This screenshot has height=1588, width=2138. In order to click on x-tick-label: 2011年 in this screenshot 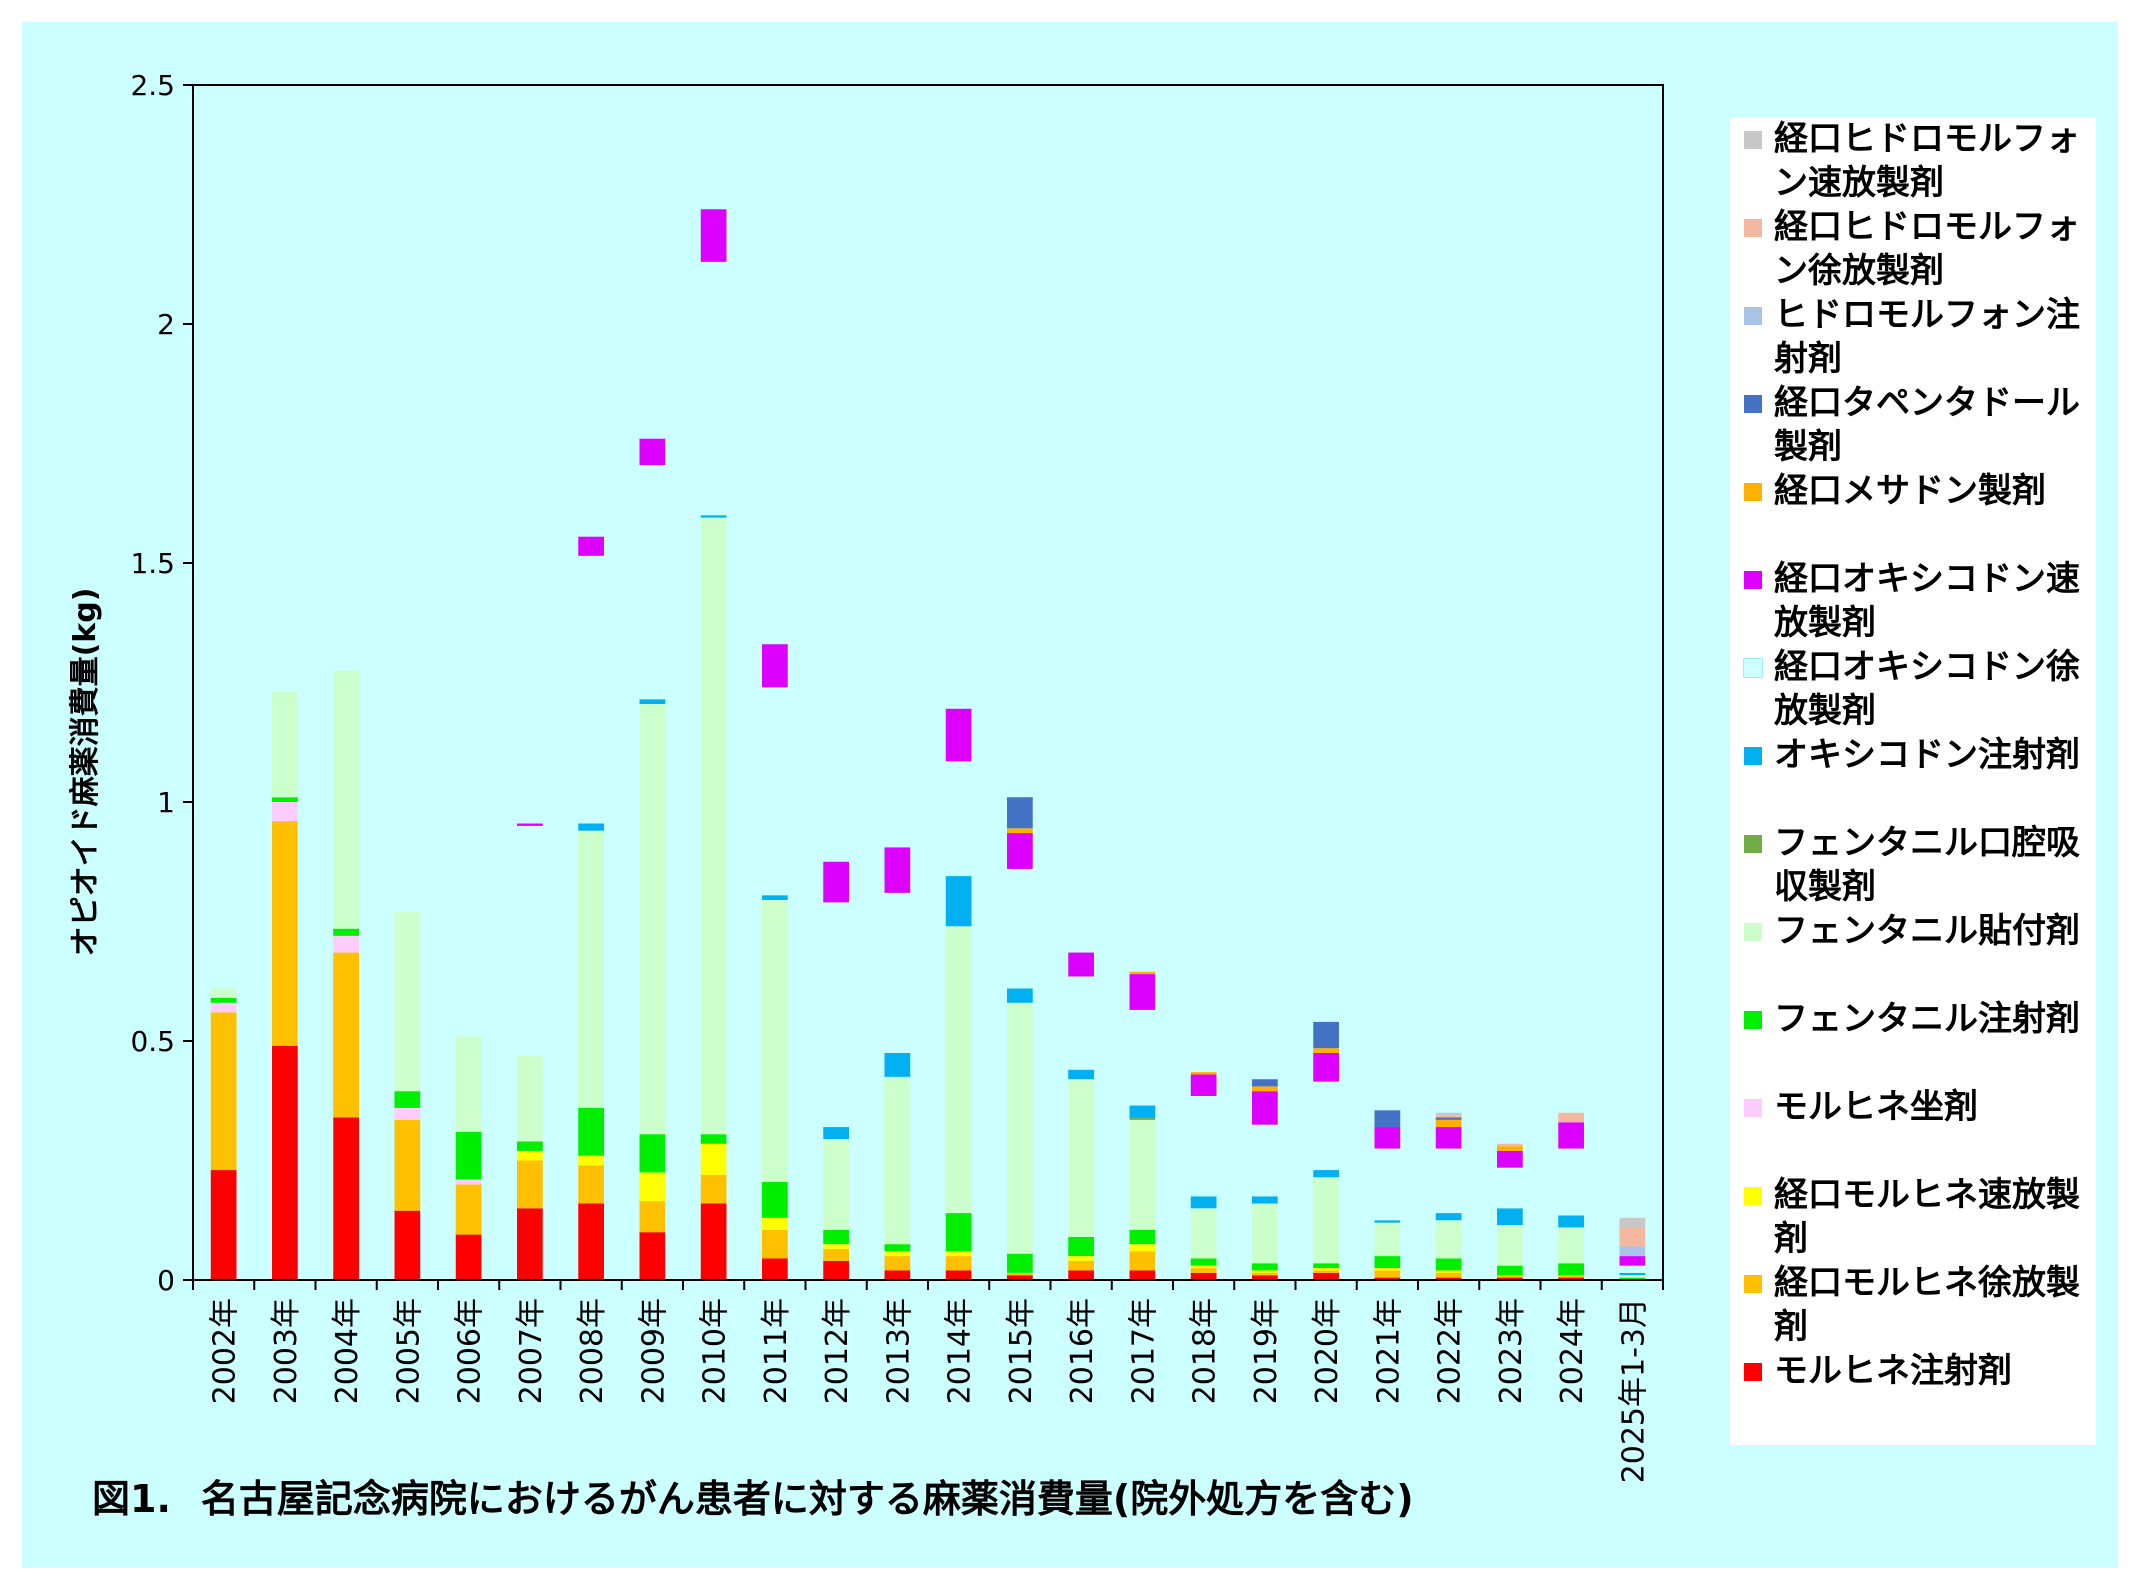, I will do `click(776, 1351)`.